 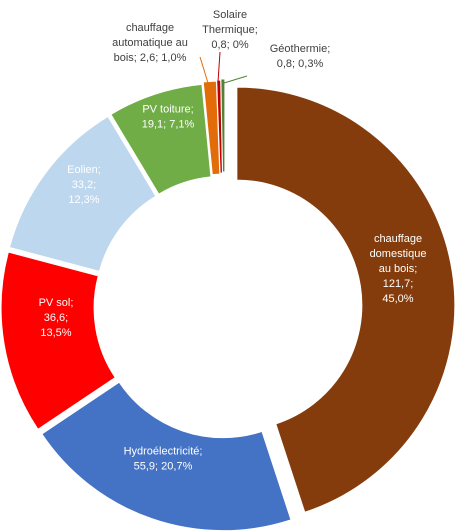 What do you see at coordinates (219, 67) in the screenshot?
I see `leader-line-solaire-thermique` at bounding box center [219, 67].